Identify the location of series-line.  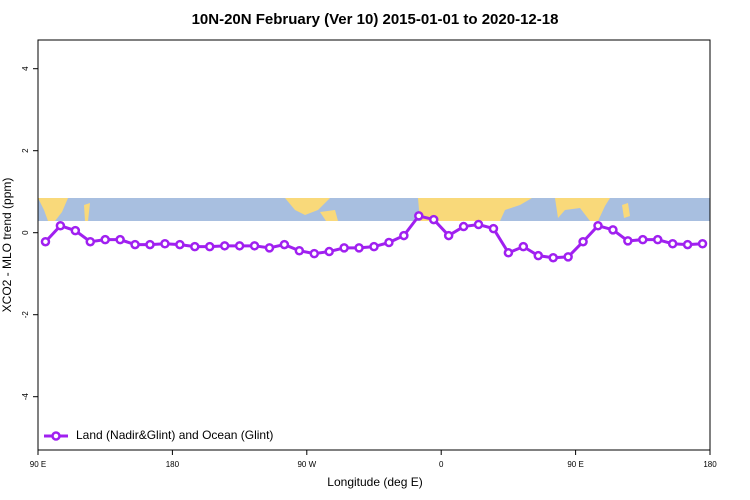
(373, 237).